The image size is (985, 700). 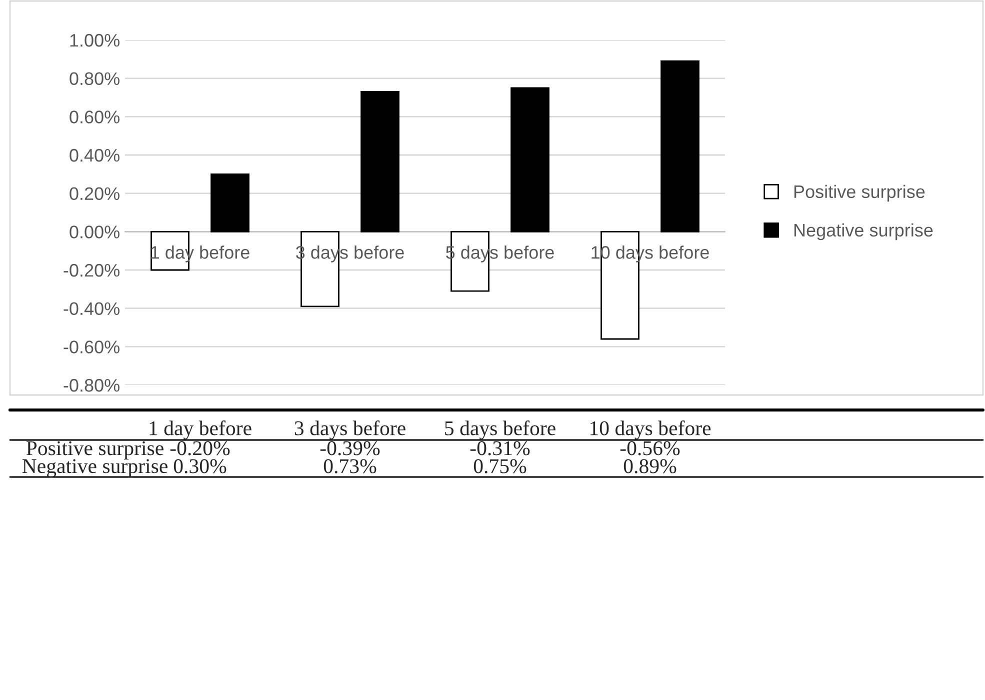 I want to click on legend-label: Positive surprise, so click(x=859, y=193).